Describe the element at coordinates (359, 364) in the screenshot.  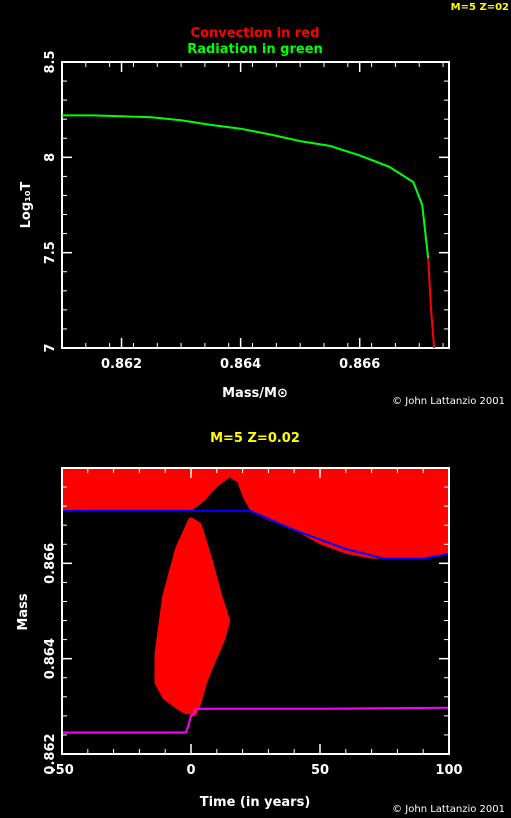
I see `x-tick-label: 0.866` at that location.